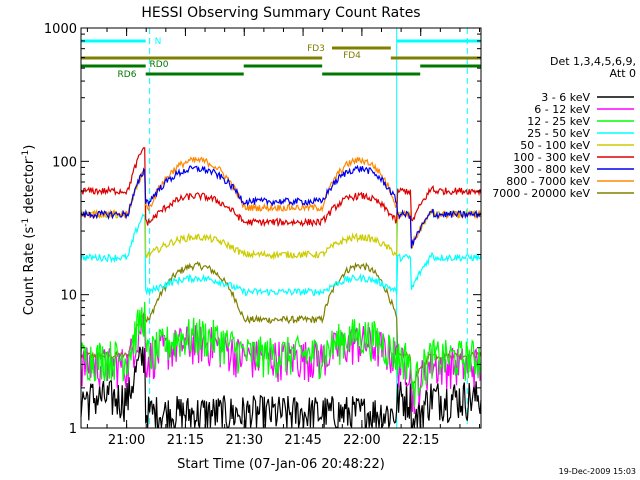 The image size is (640, 480). Describe the element at coordinates (420, 440) in the screenshot. I see `x-tick-label: 22:15` at that location.